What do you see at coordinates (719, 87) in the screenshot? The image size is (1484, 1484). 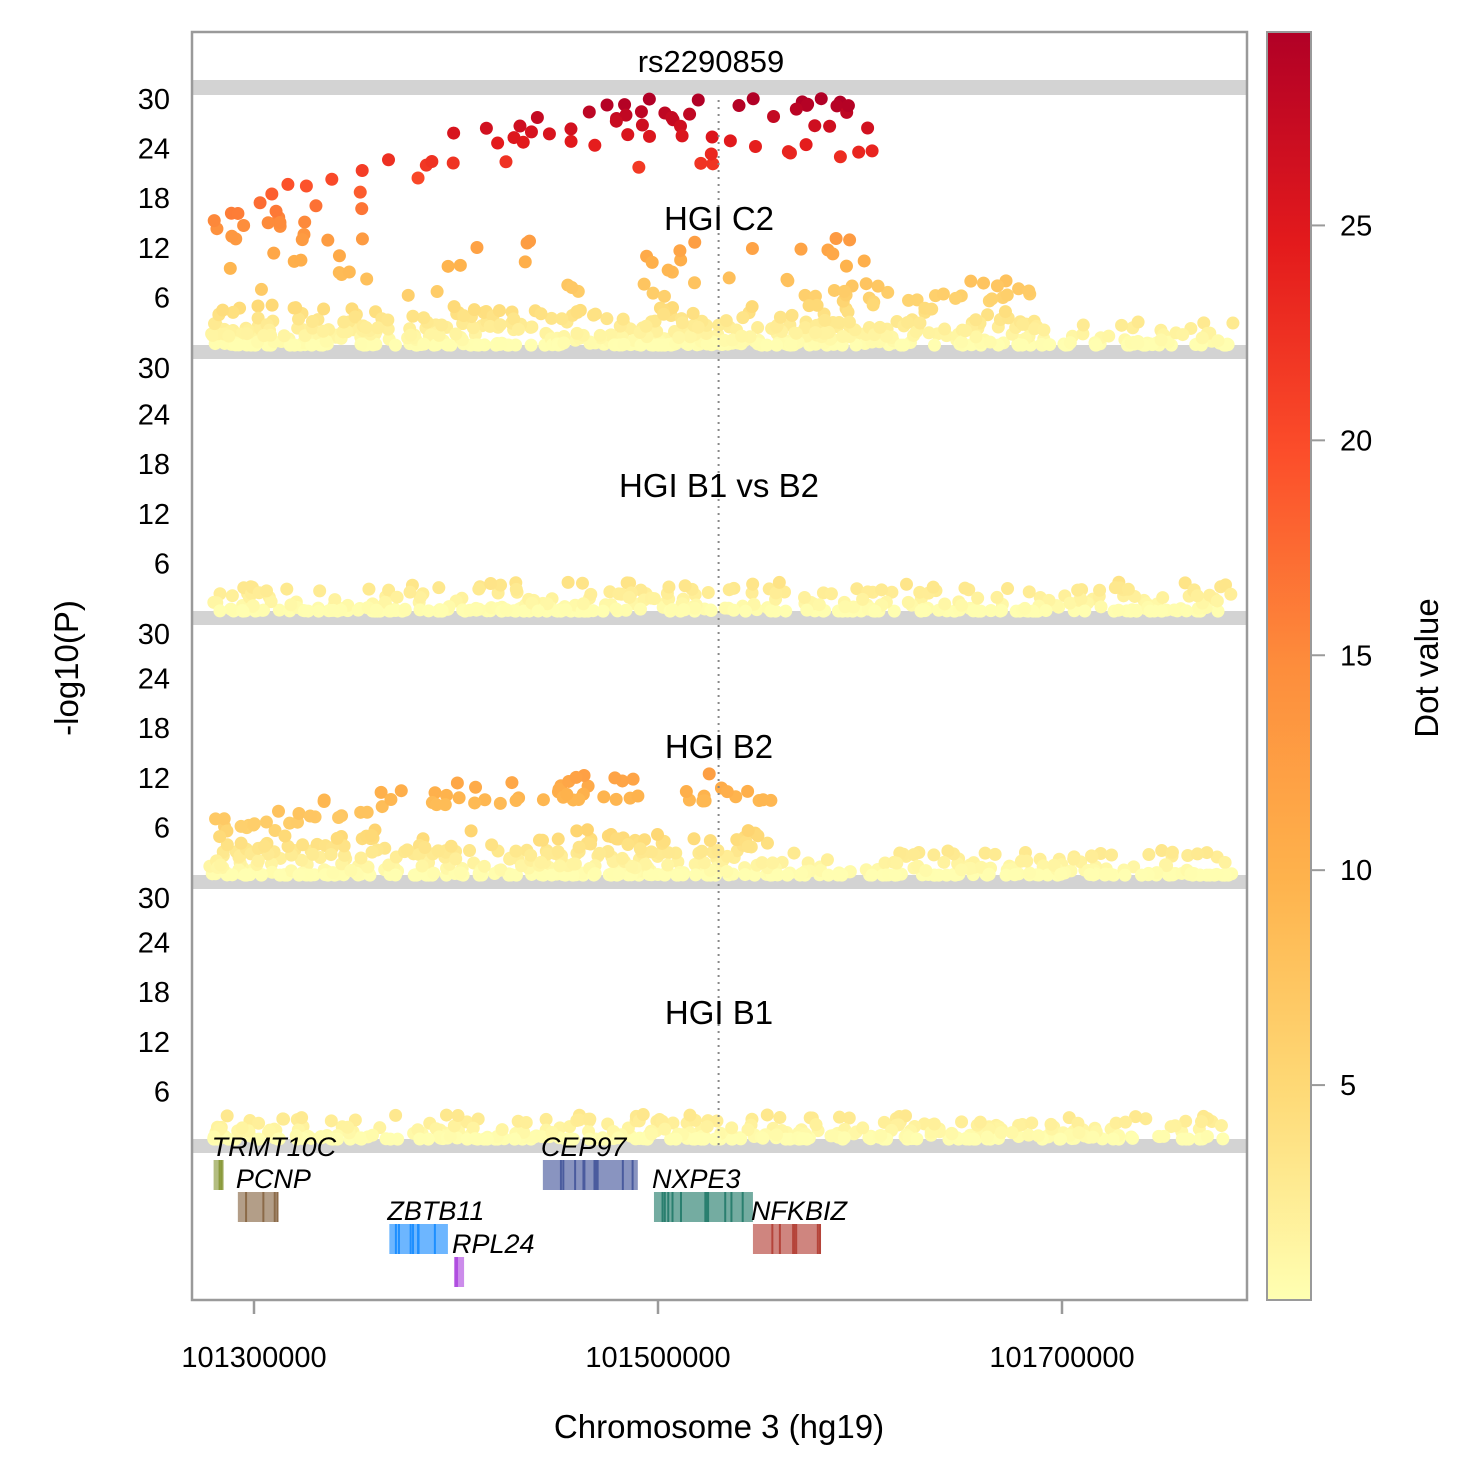 I see `top-header-band` at bounding box center [719, 87].